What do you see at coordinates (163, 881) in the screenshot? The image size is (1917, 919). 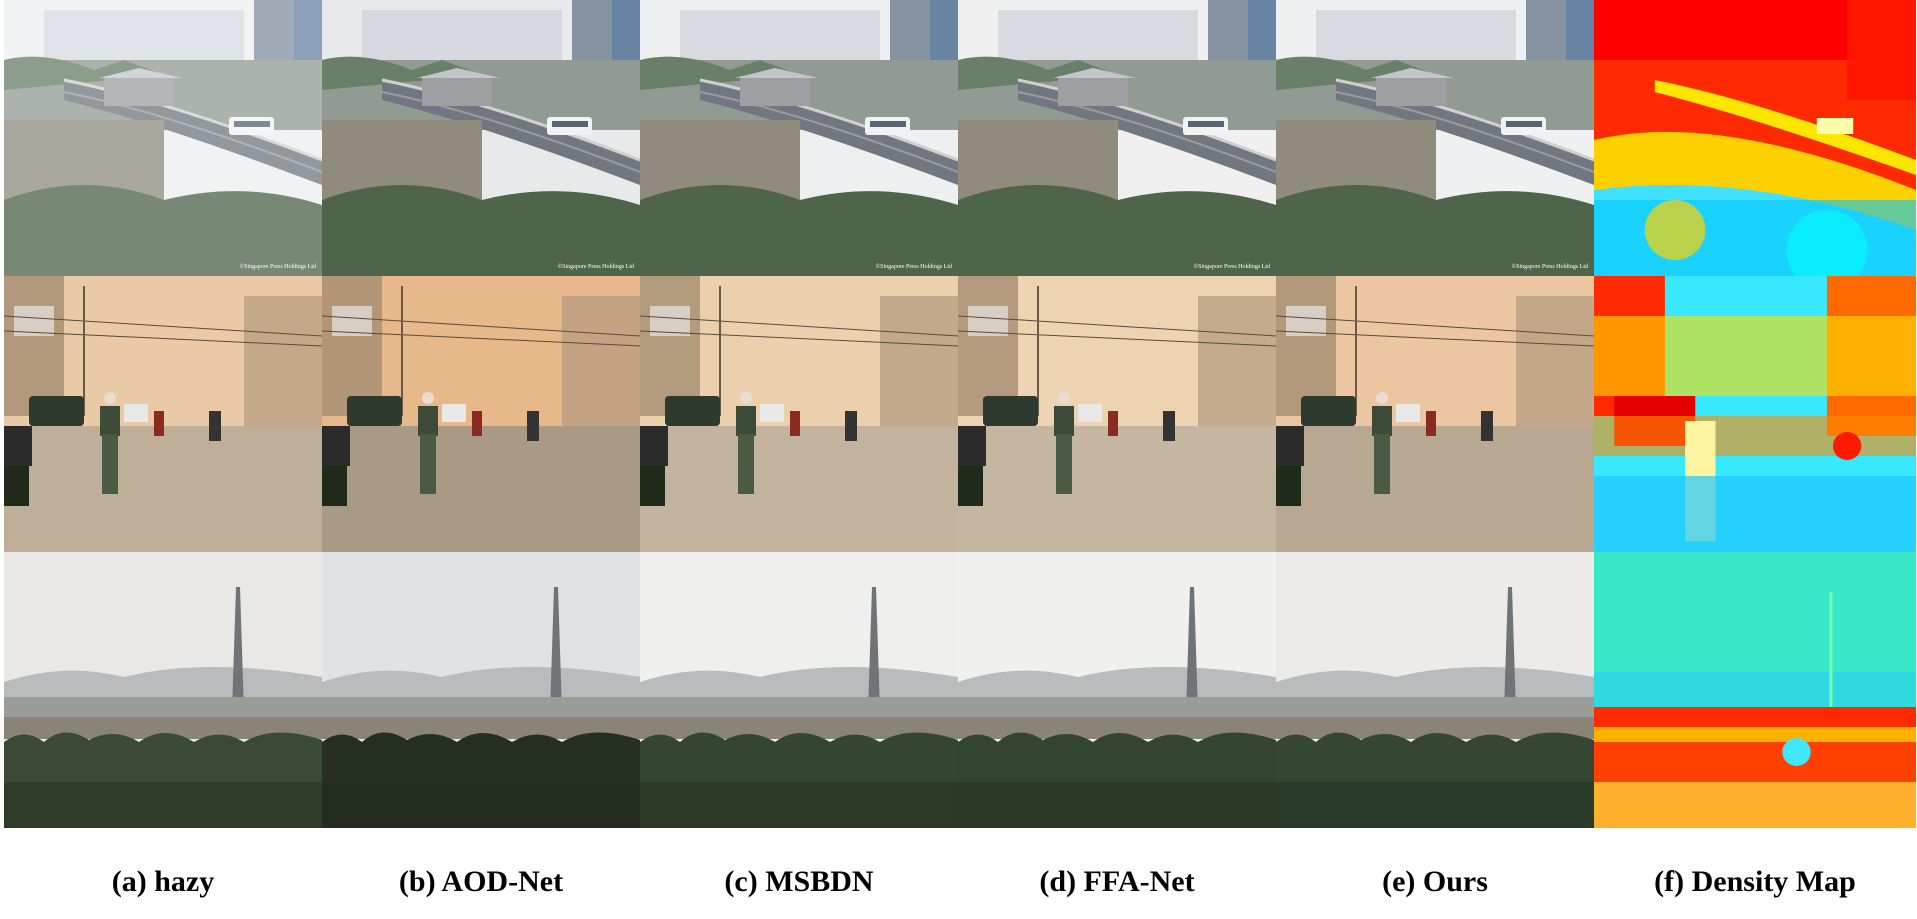 I see `caption-hazy: (a) hazy` at bounding box center [163, 881].